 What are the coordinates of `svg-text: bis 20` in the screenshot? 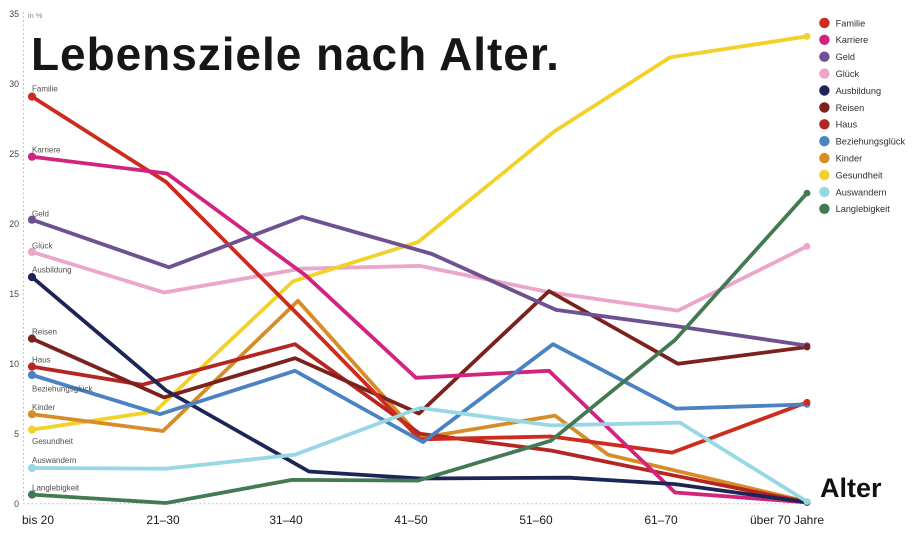 It's located at (38, 520).